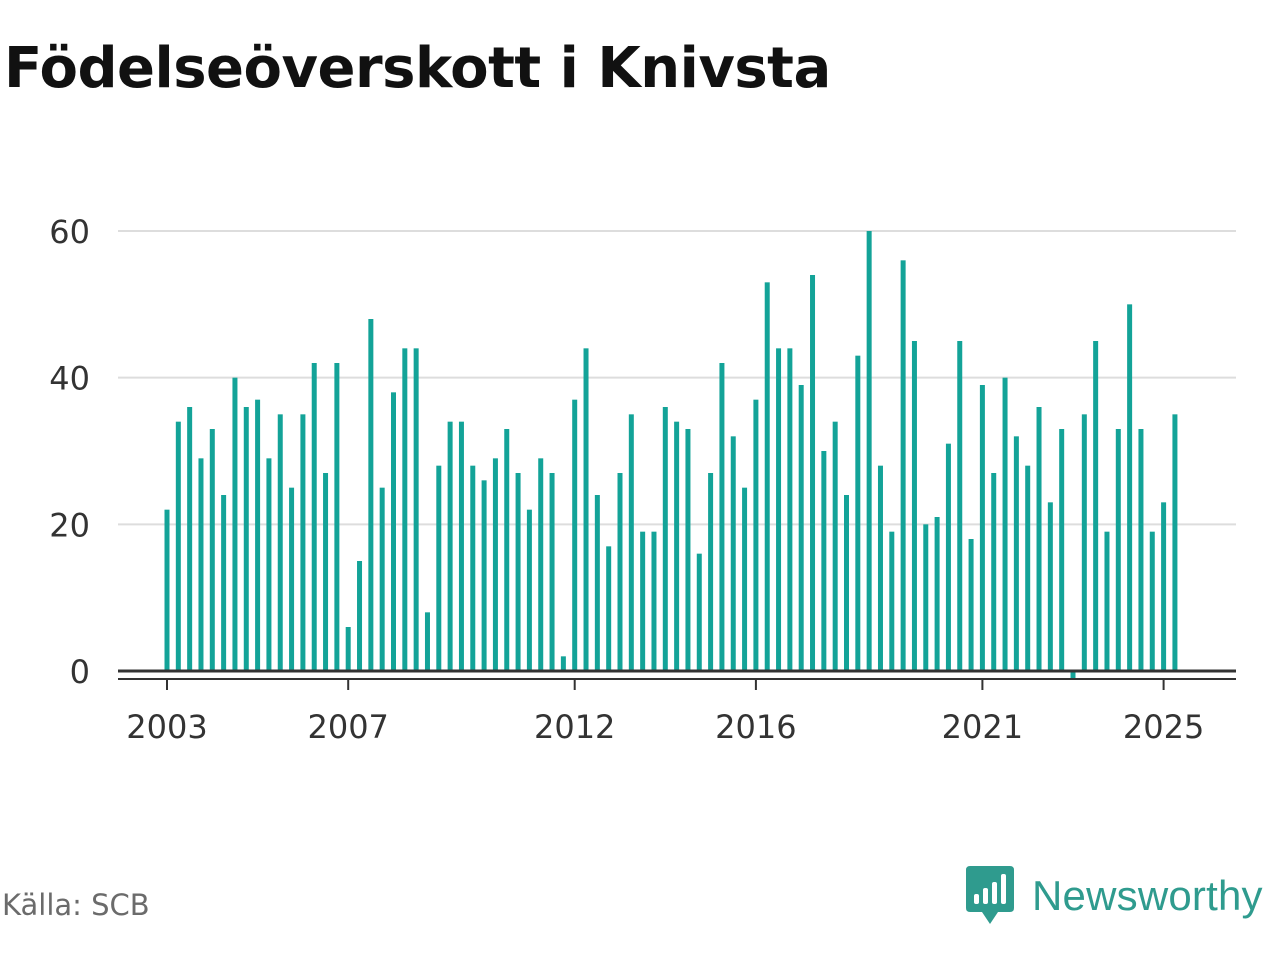  I want to click on source-label: Källa: SCB, so click(76, 905).